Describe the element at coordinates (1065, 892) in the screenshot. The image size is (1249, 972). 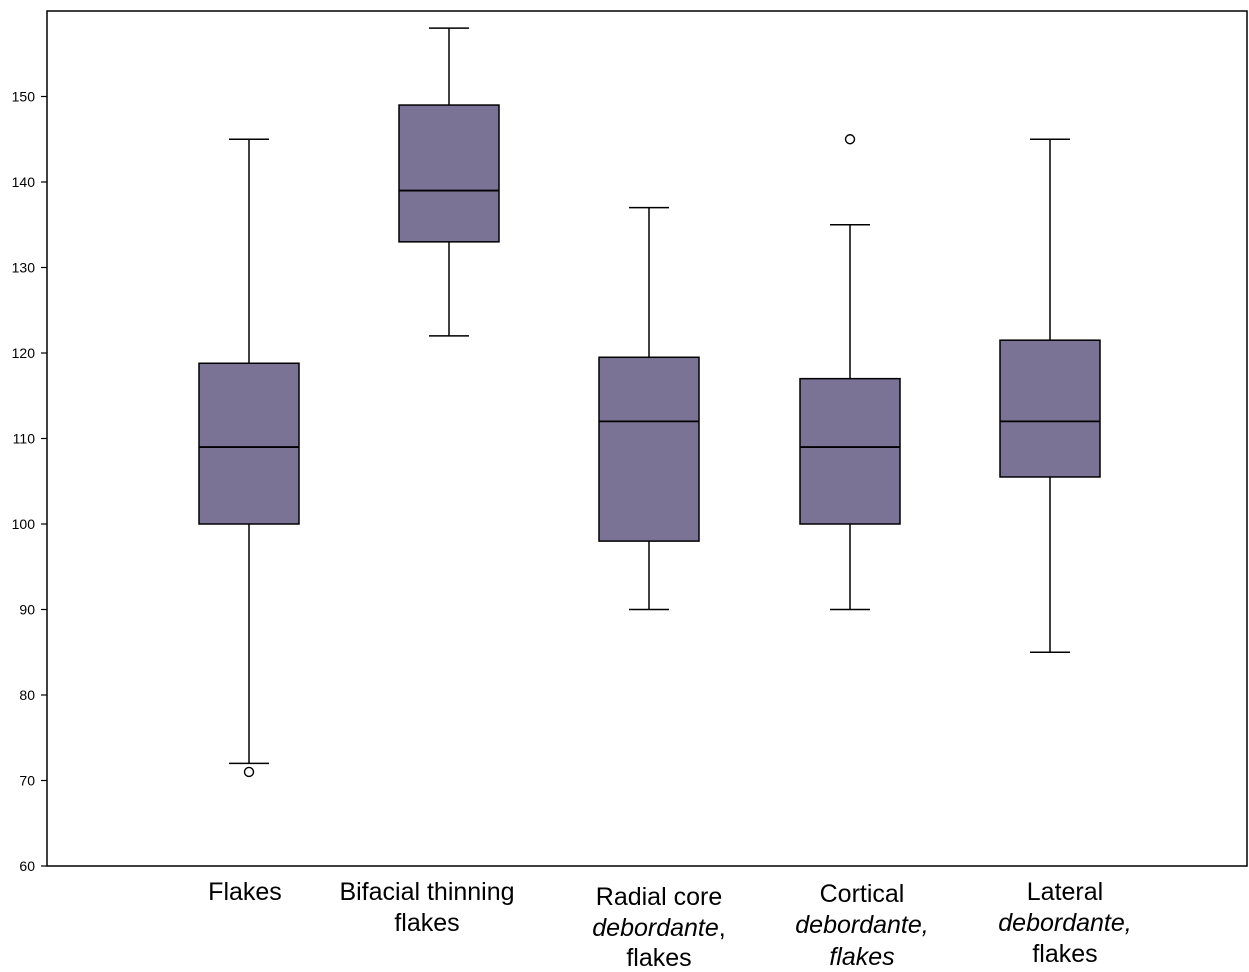
I see `category-label-segment: Lateral` at that location.